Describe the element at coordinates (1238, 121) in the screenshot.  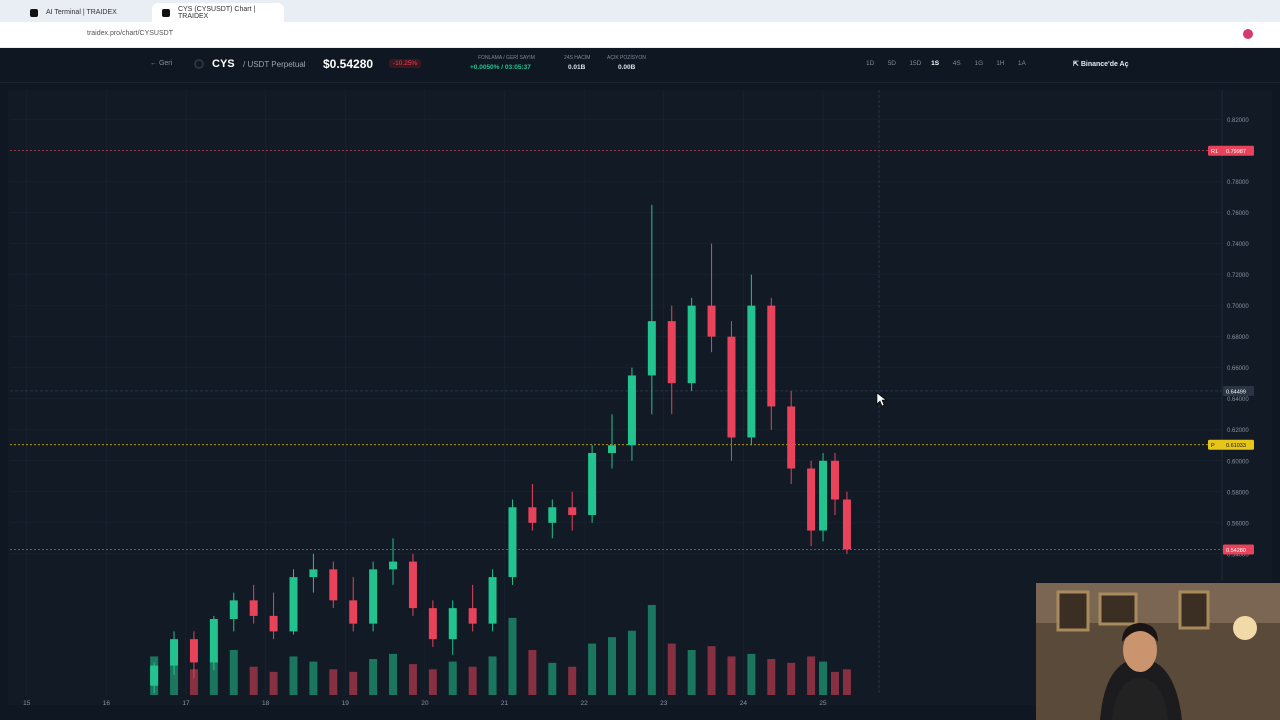
I see `y-tick-label: 0.82000` at that location.